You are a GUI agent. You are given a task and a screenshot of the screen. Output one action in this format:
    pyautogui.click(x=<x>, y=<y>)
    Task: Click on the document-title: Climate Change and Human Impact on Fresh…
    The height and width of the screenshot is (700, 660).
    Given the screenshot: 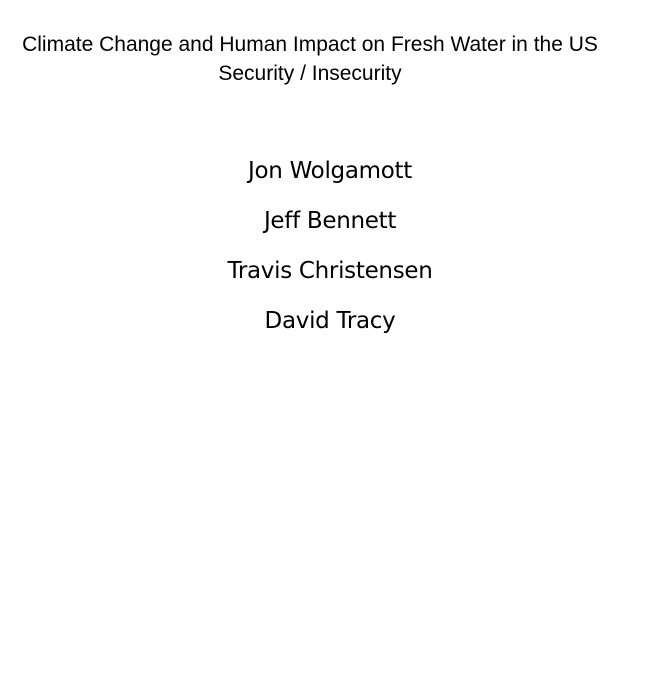 What is the action you would take?
    pyautogui.click(x=310, y=59)
    